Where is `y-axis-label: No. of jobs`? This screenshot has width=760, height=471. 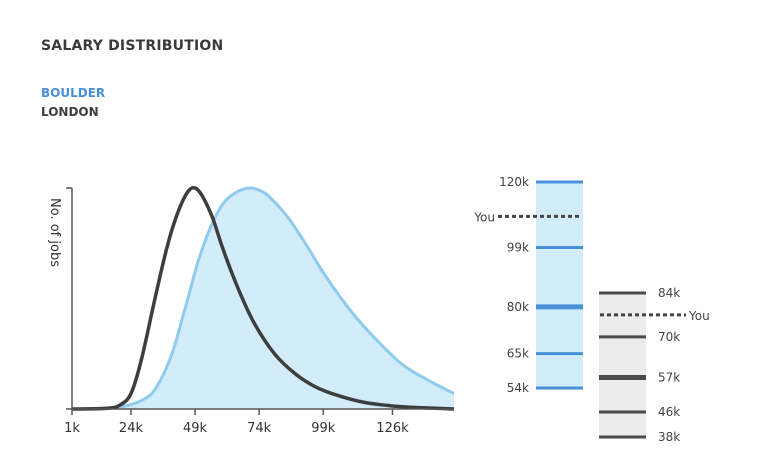
y-axis-label: No. of jobs is located at coordinates (54, 232).